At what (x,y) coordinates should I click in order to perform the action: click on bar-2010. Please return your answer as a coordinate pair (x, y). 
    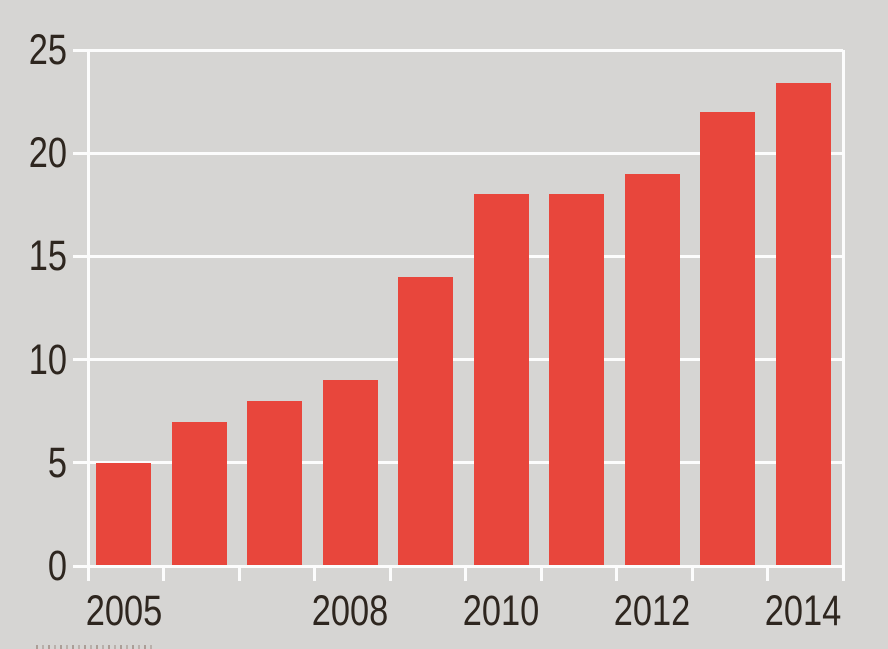
    Looking at the image, I should click on (501, 380).